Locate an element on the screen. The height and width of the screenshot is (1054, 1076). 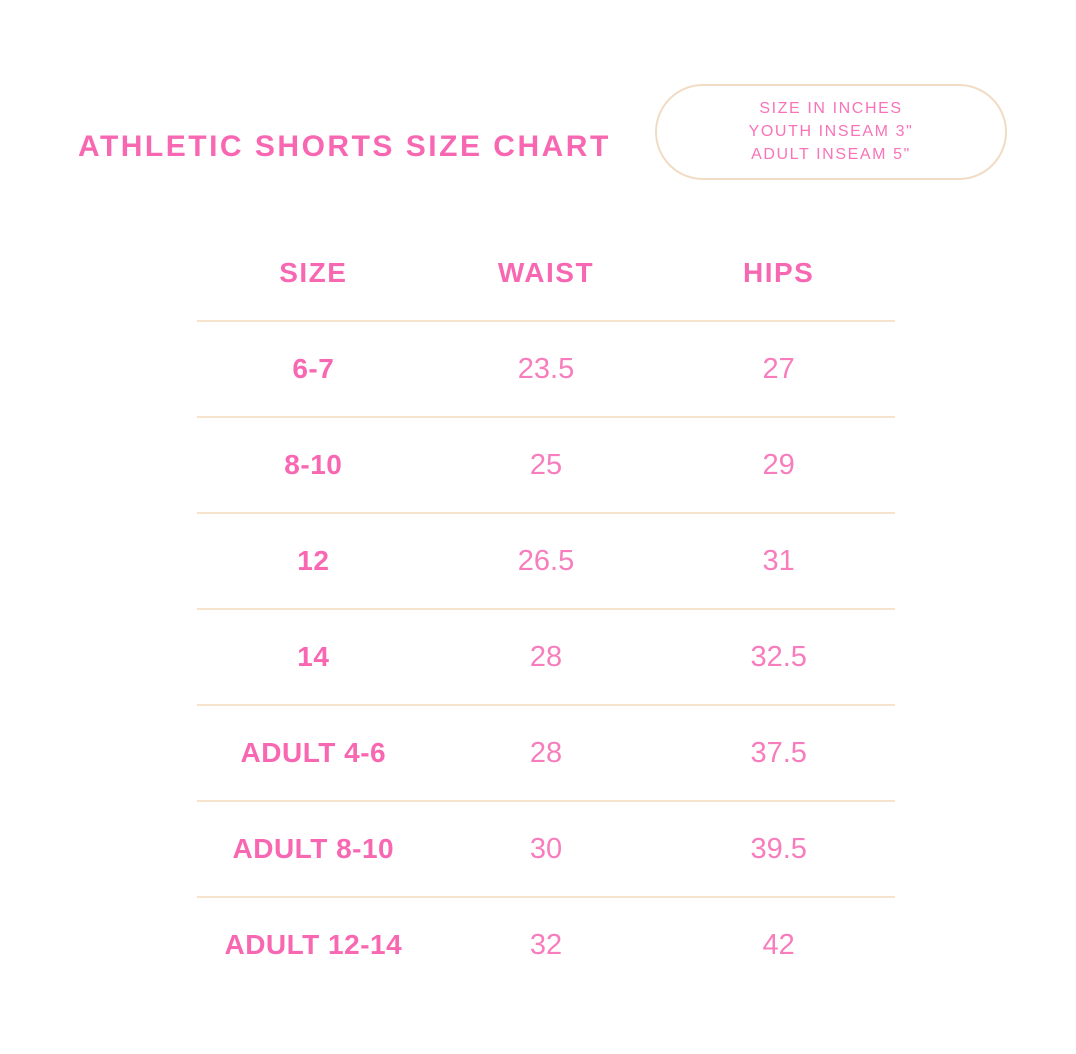
table-row: 12 26.5 31 is located at coordinates (546, 562).